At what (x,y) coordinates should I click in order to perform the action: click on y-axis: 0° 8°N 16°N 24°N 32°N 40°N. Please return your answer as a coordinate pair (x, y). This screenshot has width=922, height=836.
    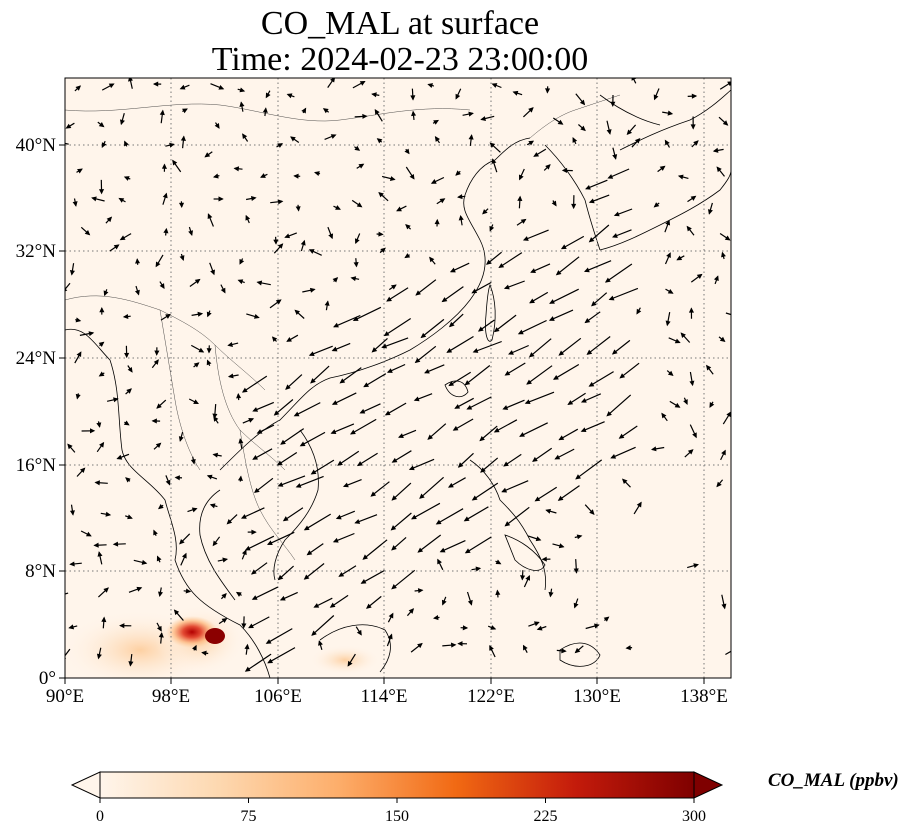
    Looking at the image, I should click on (40, 412).